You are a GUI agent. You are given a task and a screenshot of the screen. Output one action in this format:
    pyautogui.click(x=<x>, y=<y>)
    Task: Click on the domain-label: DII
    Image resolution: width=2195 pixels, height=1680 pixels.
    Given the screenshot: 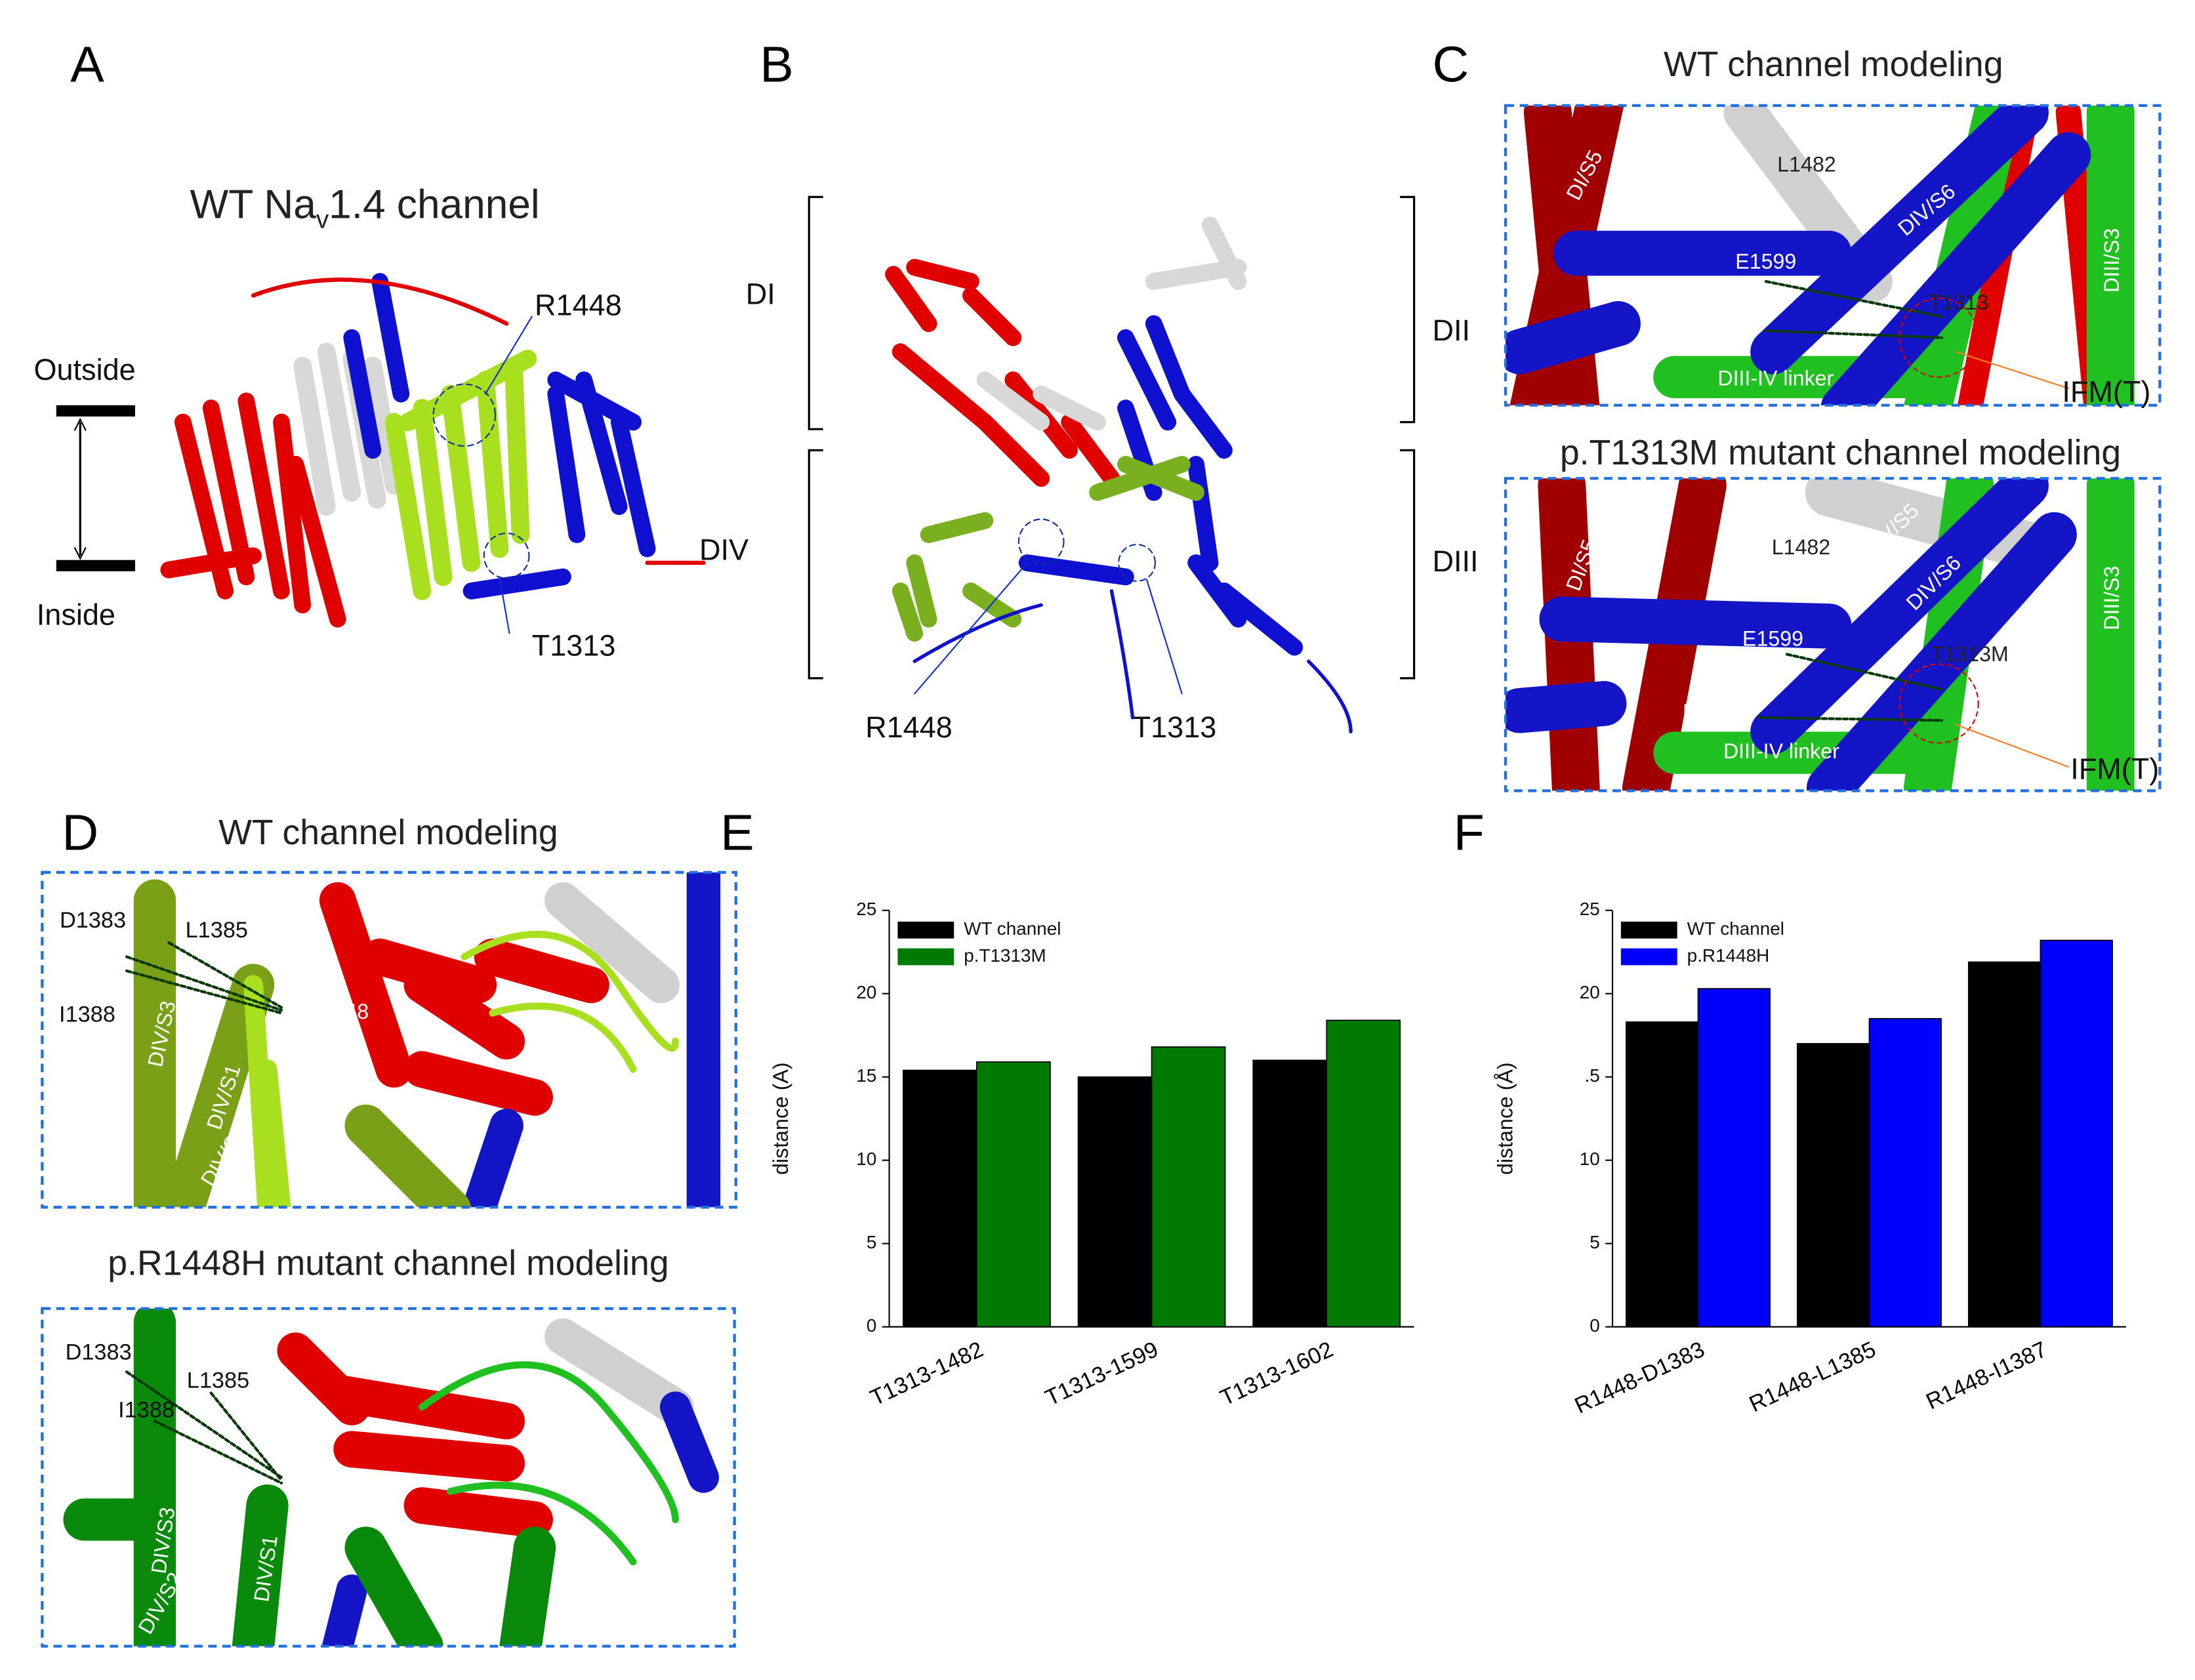 What is the action you would take?
    pyautogui.click(x=1451, y=330)
    